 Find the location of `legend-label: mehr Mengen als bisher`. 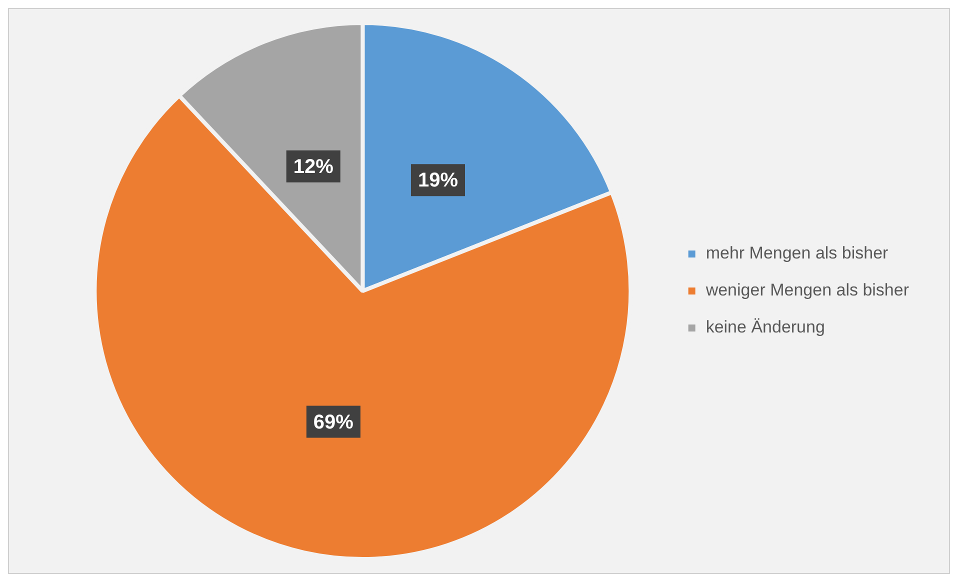

legend-label: mehr Mengen als bisher is located at coordinates (797, 253).